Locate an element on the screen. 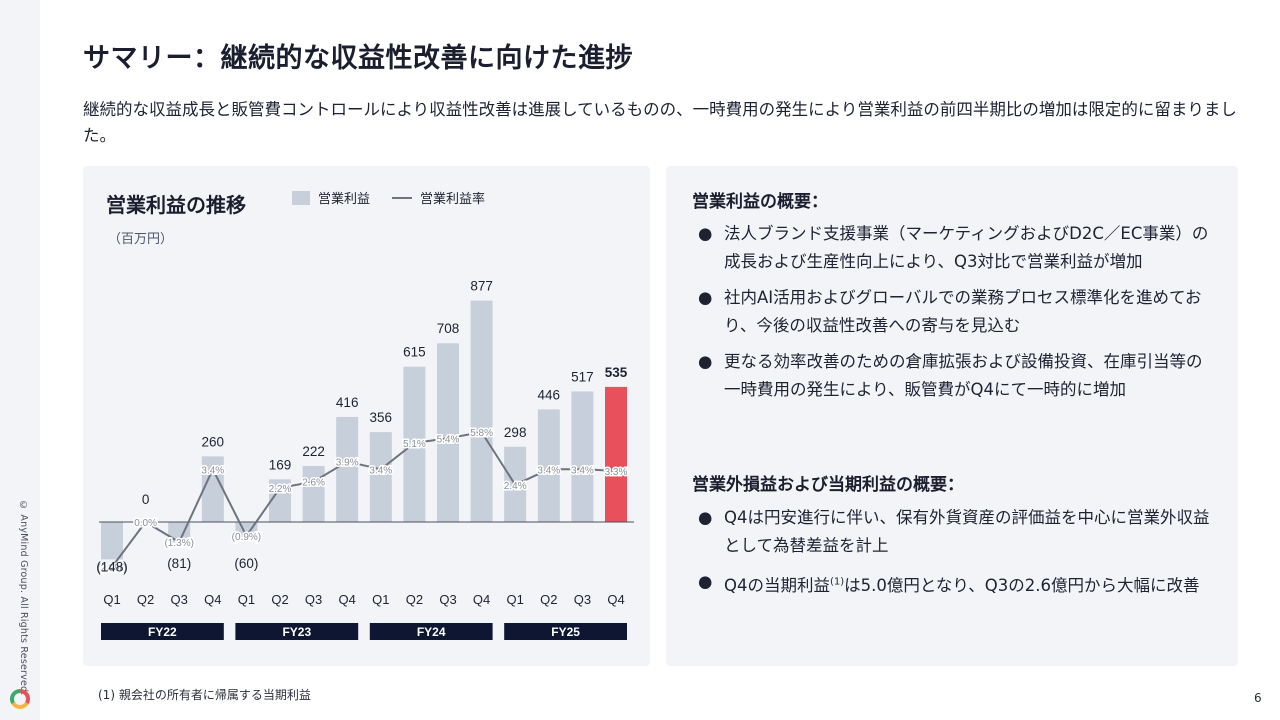 This screenshot has width=1280, height=720. bar-value-label-5: 169 is located at coordinates (280, 464).